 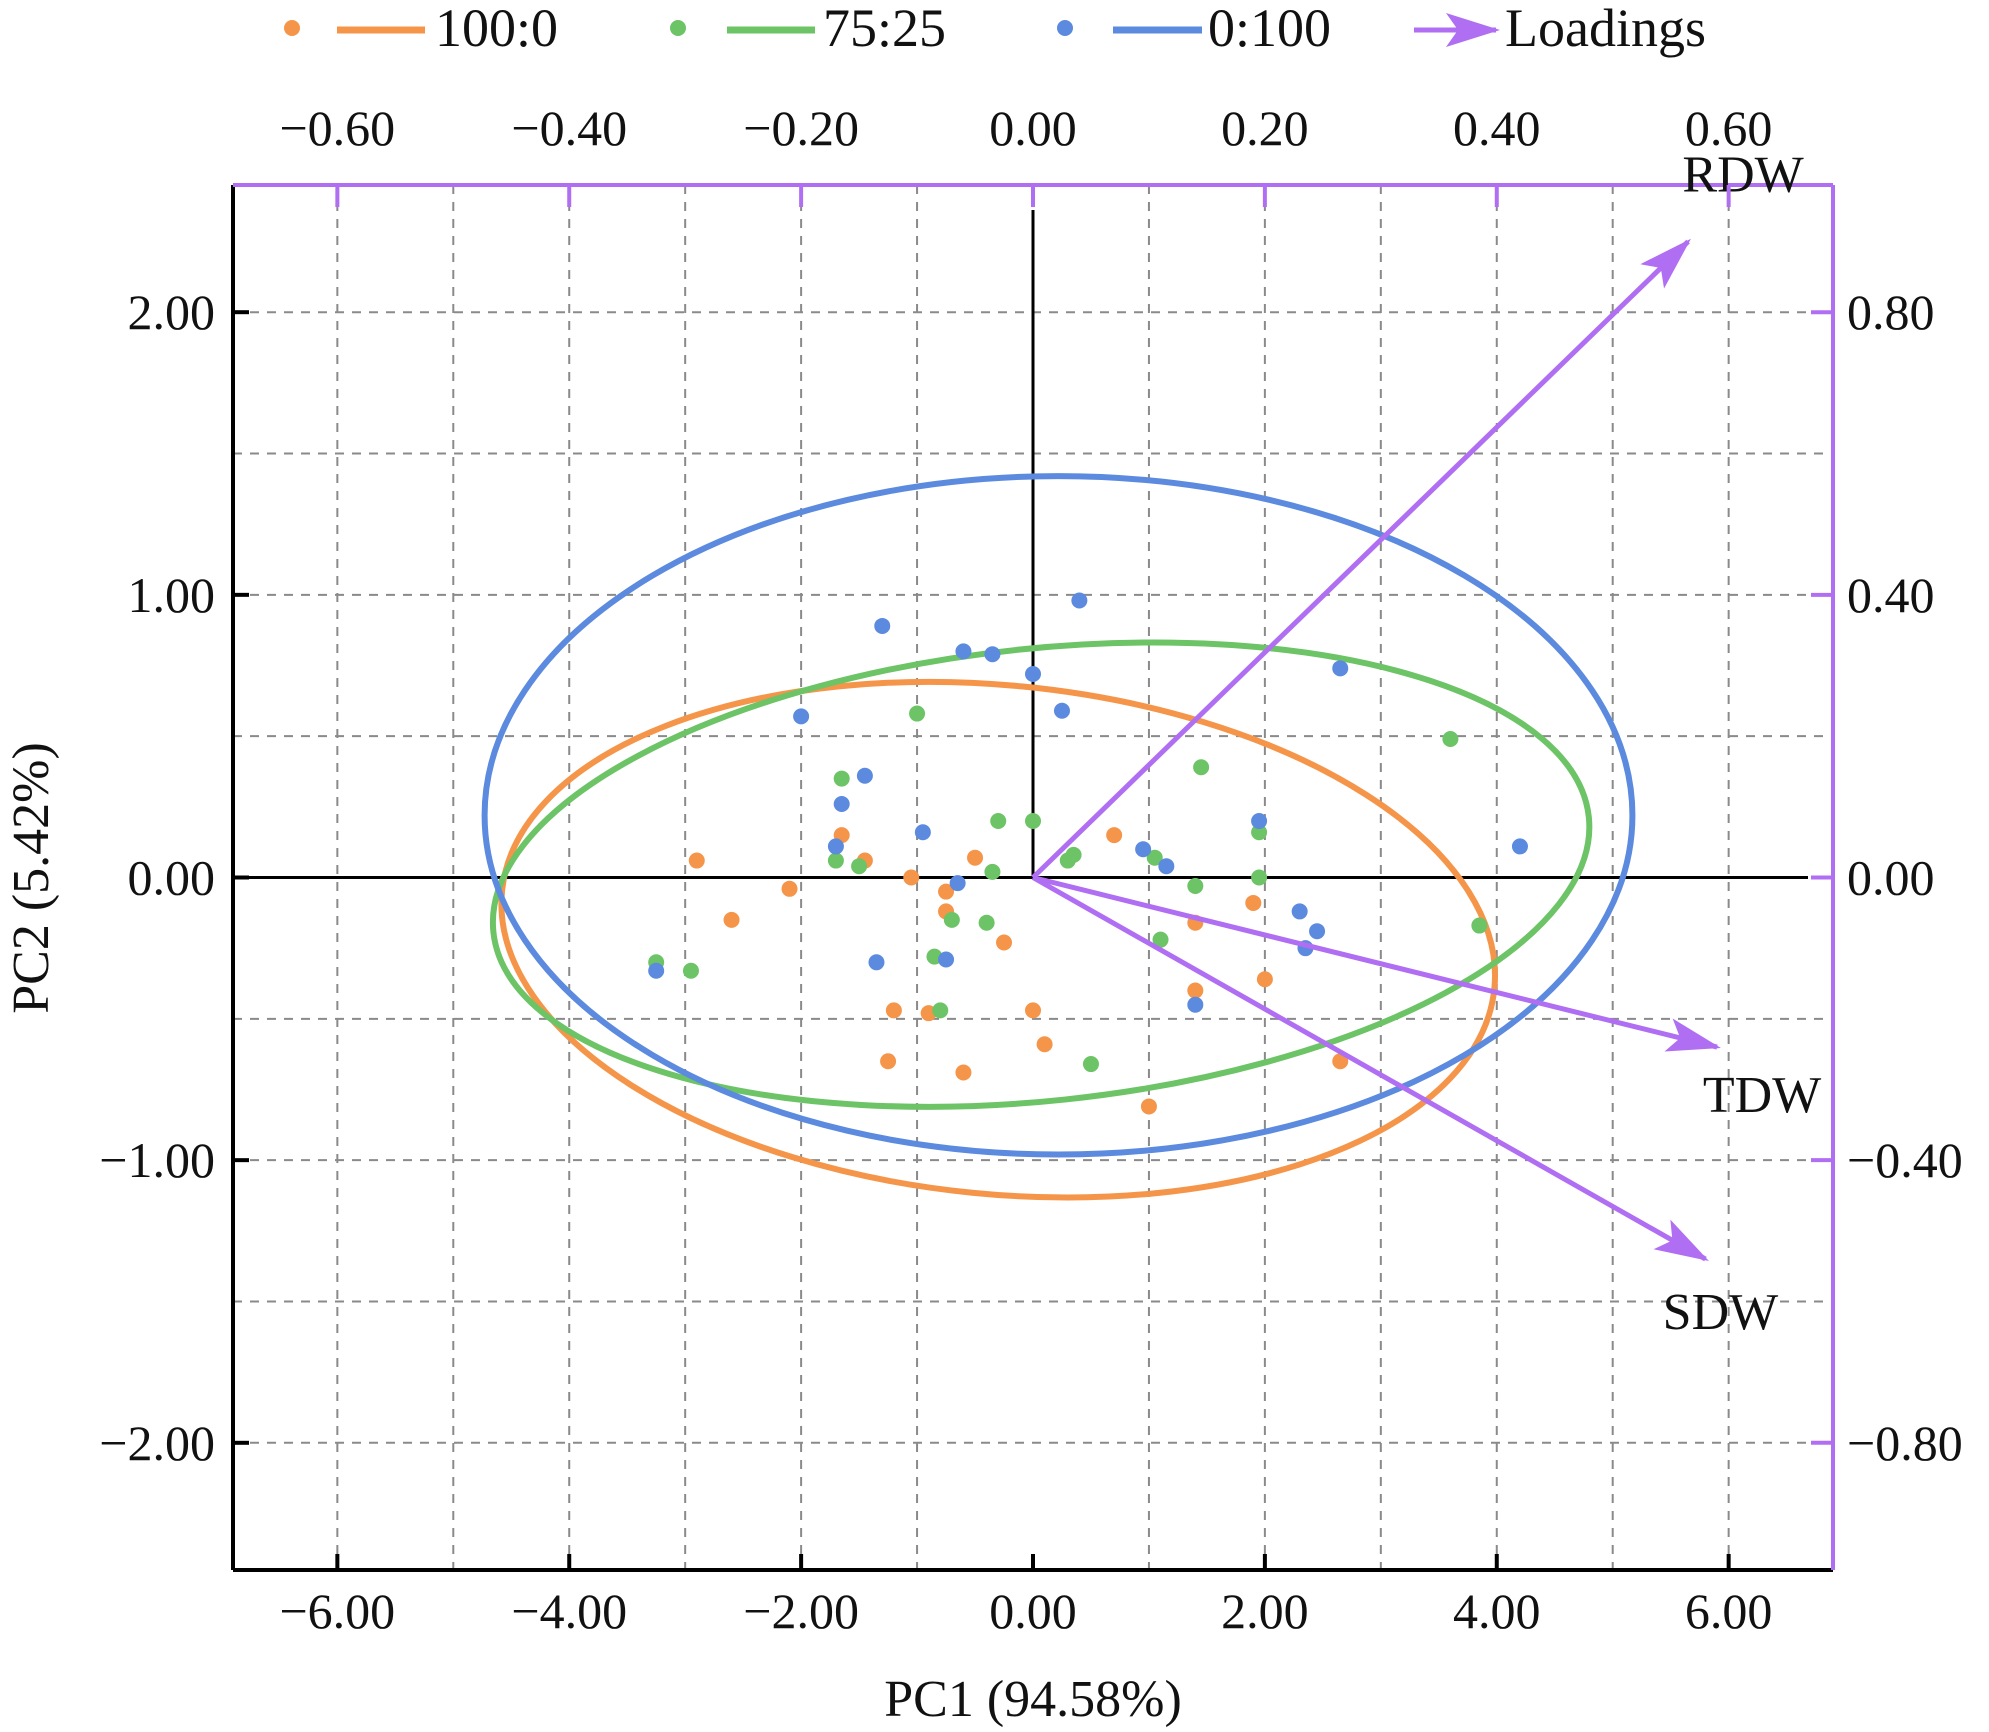 I want to click on legend-item-loadings: Loadings, so click(x=1560, y=29).